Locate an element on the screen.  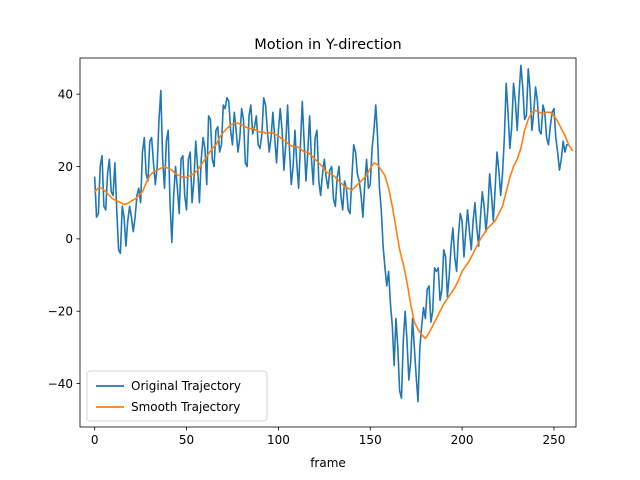
x-tick-label: 50 is located at coordinates (186, 440).